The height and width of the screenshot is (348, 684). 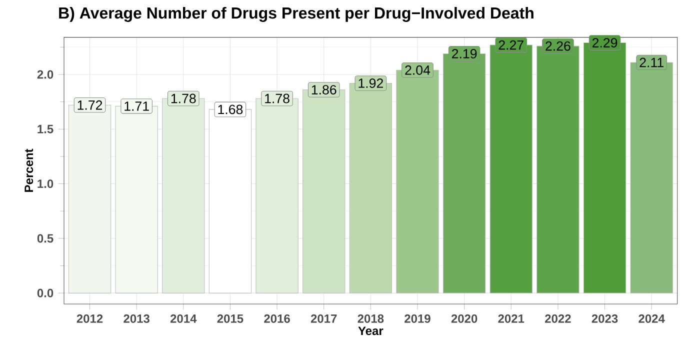 I want to click on data-label: 2.19, so click(x=464, y=53).